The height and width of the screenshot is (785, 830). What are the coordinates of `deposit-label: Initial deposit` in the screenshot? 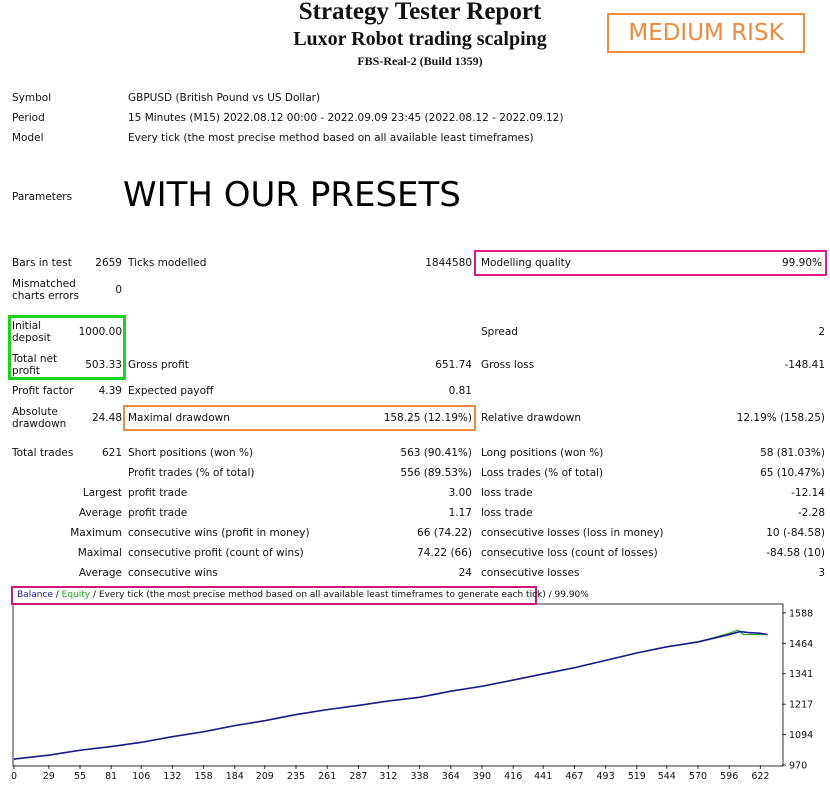 It's located at (31, 332).